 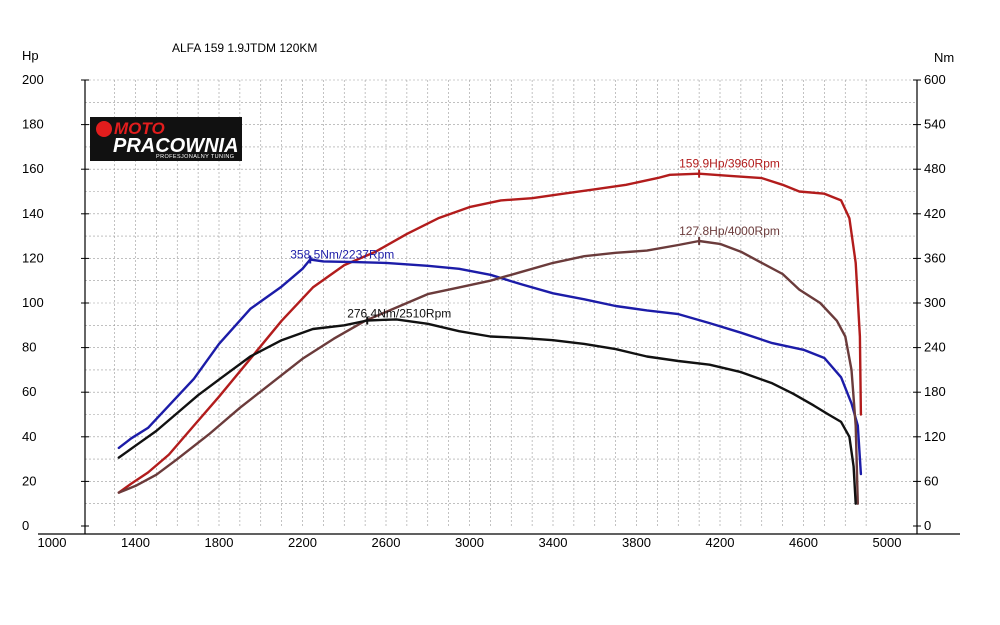 I want to click on logo-emblem-icon, so click(x=104, y=129).